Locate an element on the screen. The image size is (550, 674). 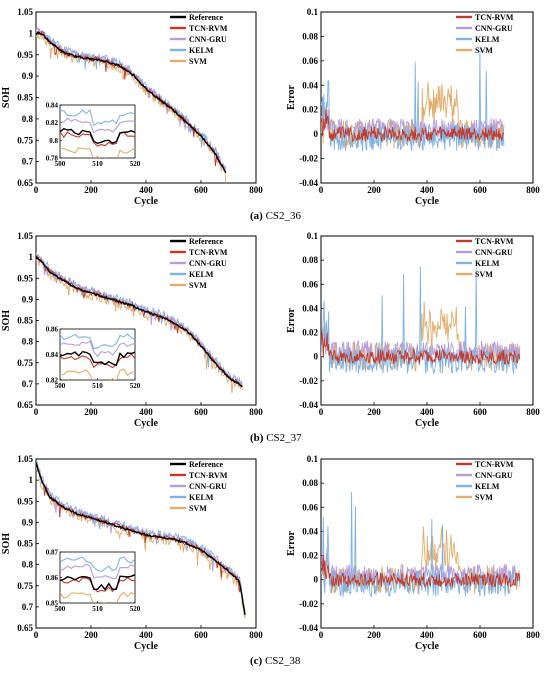
plot-frame is located at coordinates (427, 320).